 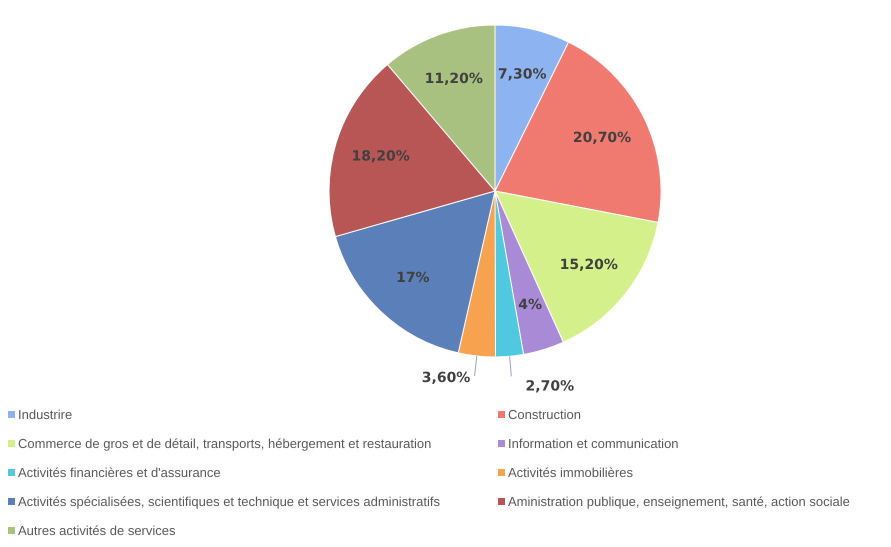 I want to click on data-label: 17%, so click(x=413, y=278).